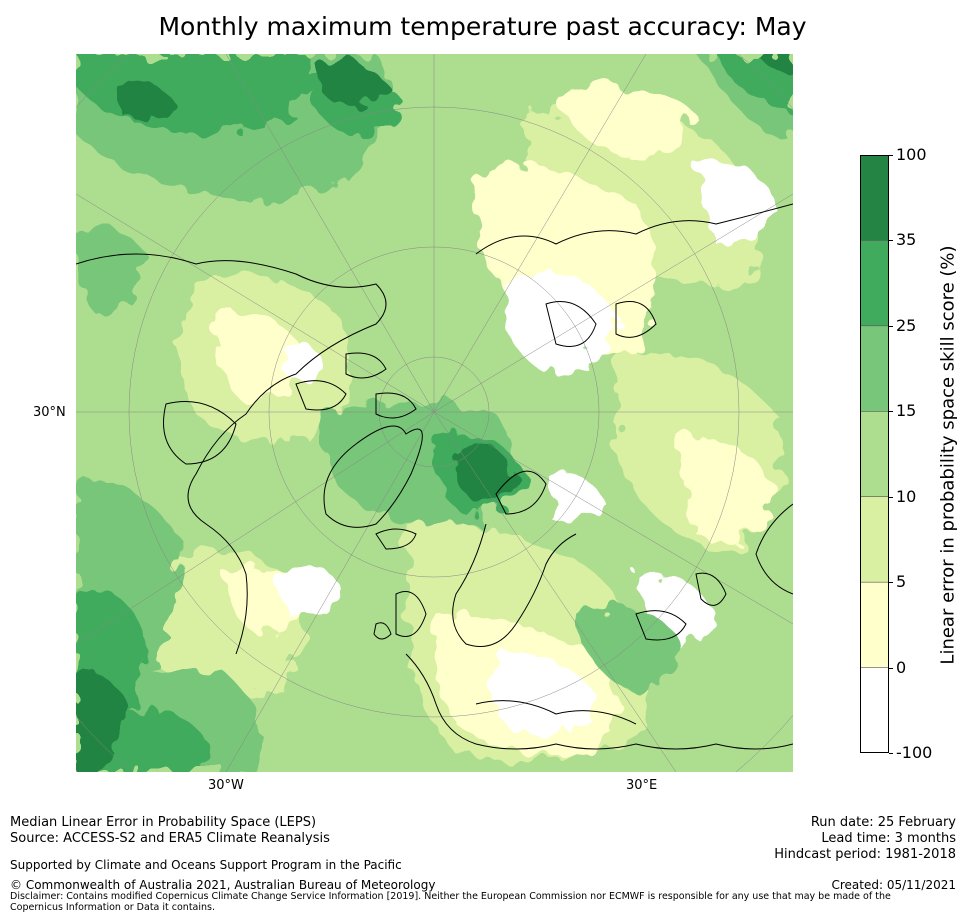 The image size is (965, 919). I want to click on footer-hindcast: Hindcast period: 1981-2018, so click(865, 854).